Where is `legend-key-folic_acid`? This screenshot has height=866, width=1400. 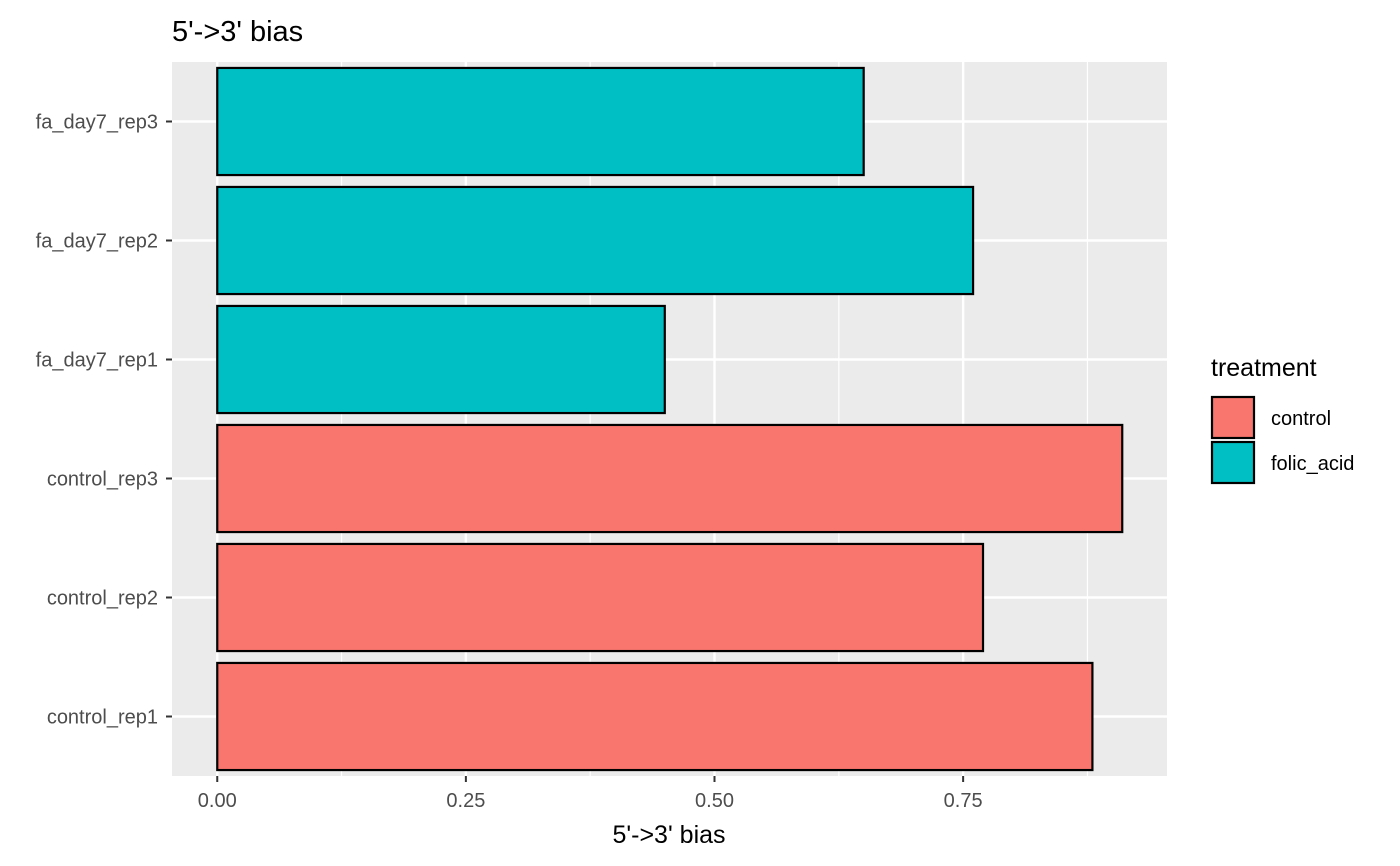
legend-key-folic_acid is located at coordinates (1233, 462).